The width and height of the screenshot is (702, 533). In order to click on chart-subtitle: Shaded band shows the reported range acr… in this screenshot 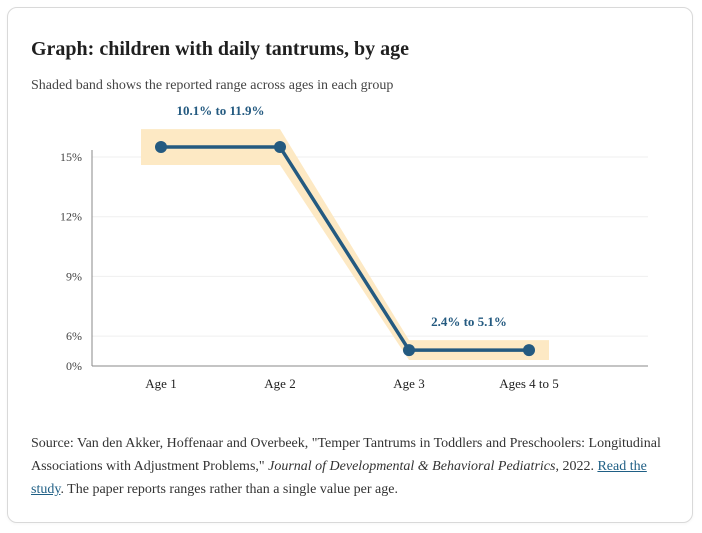, I will do `click(212, 85)`.